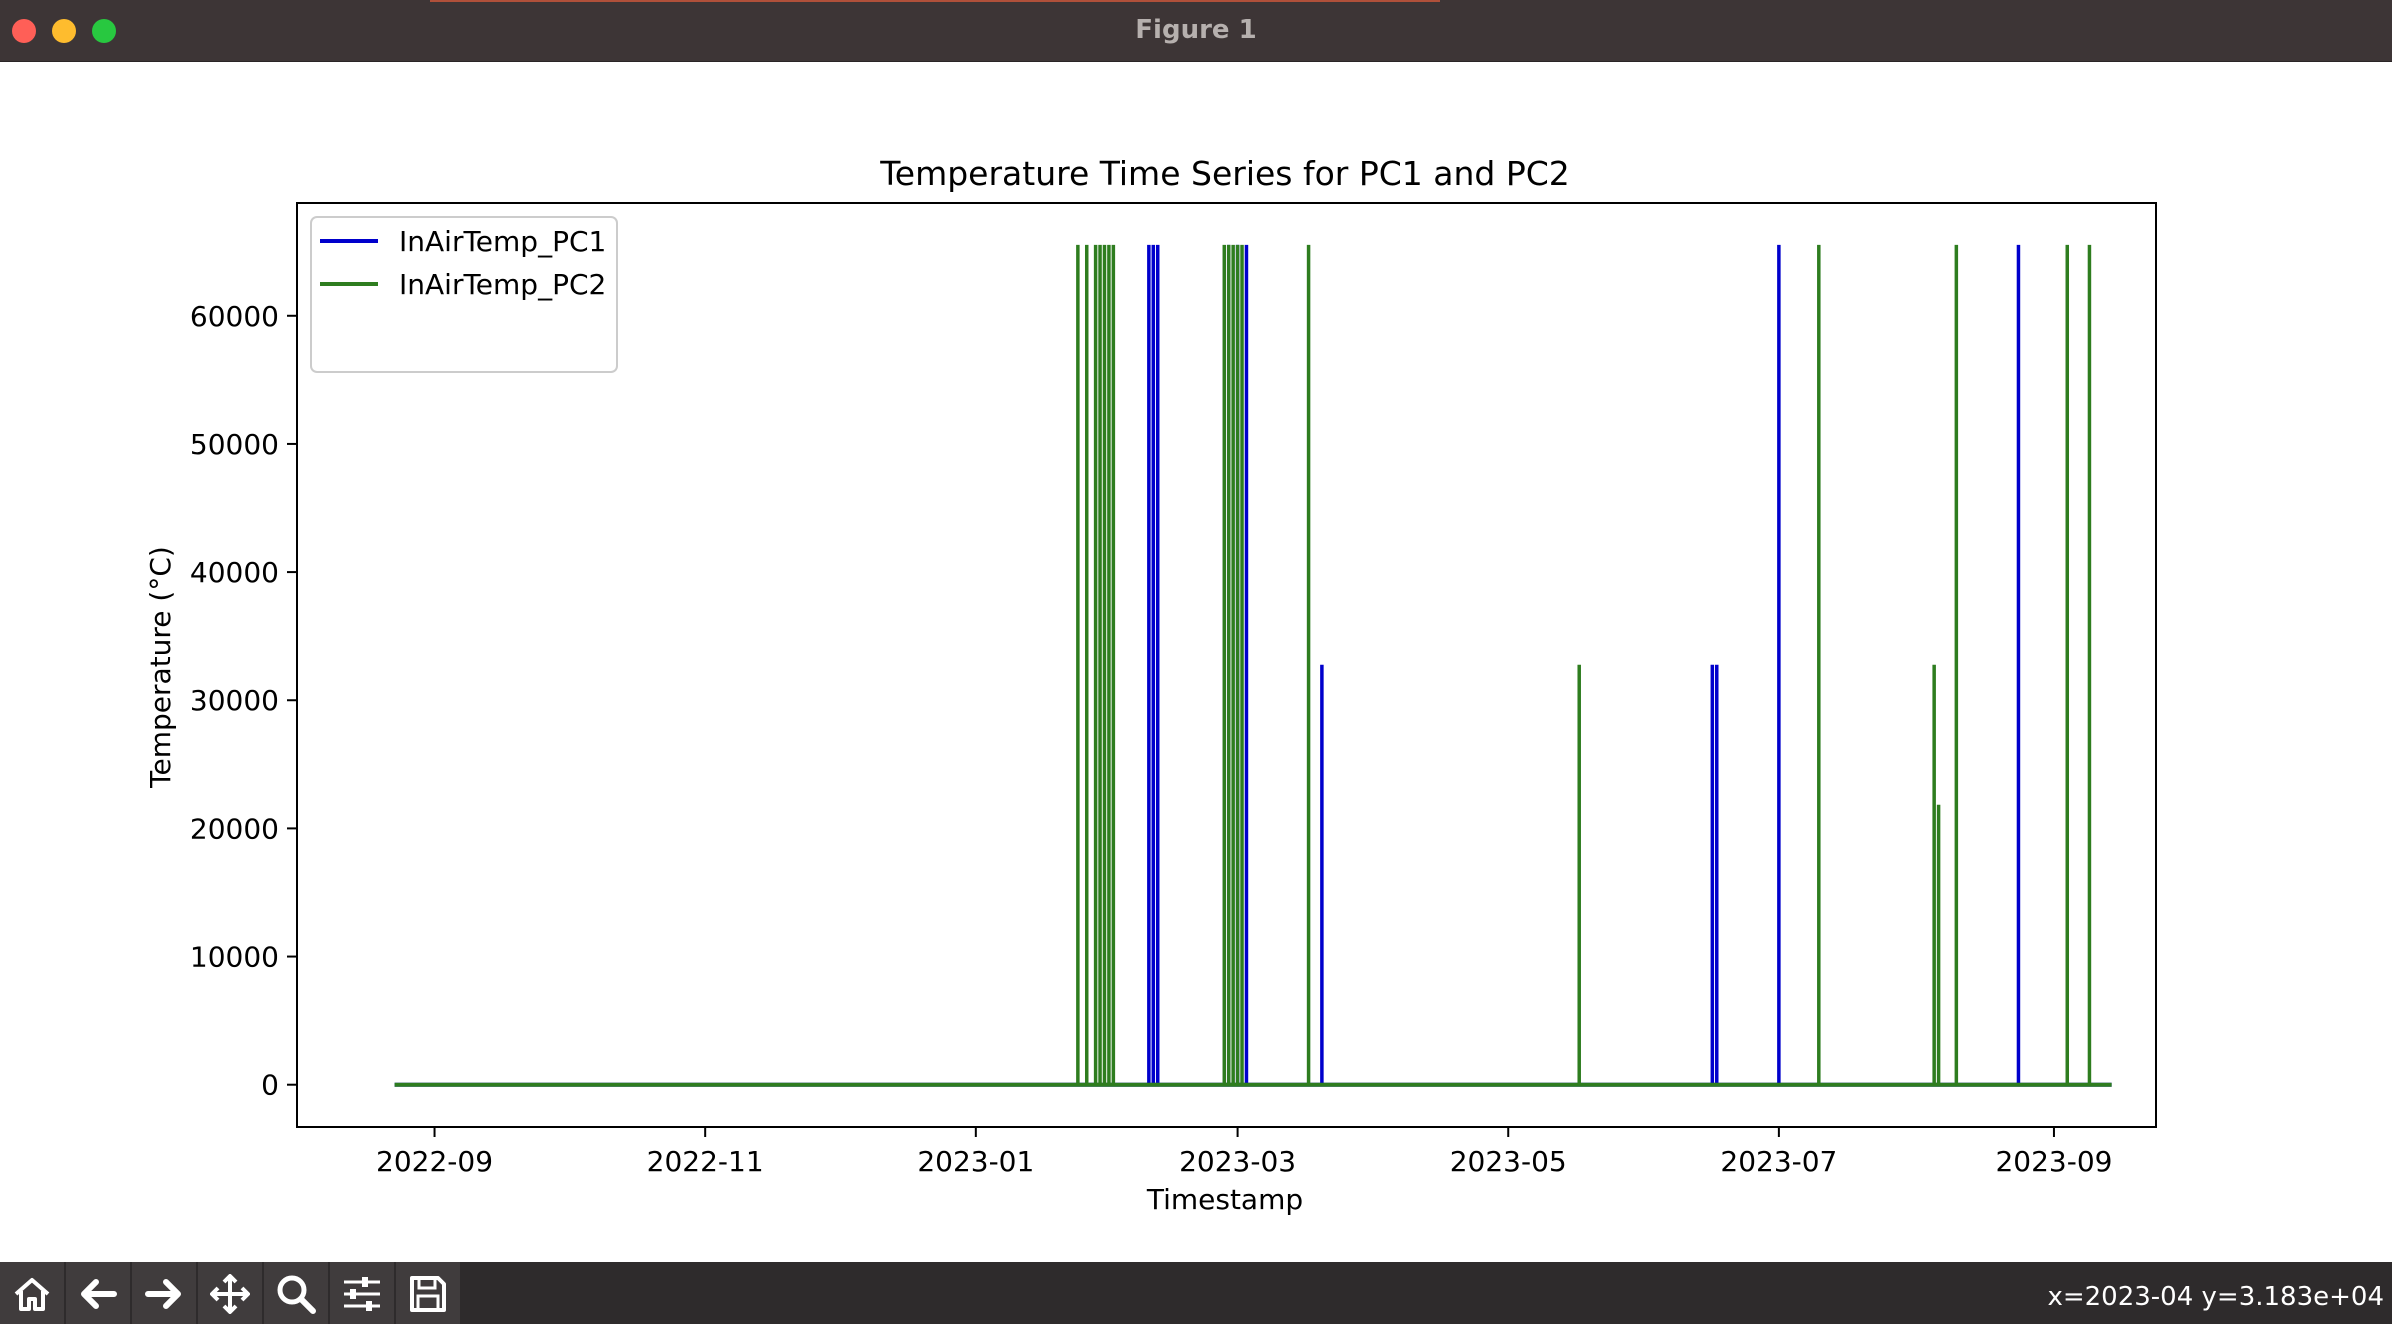 This screenshot has height=1324, width=2392. Describe the element at coordinates (502, 284) in the screenshot. I see `legend-label: InAirTemp_PC2` at that location.